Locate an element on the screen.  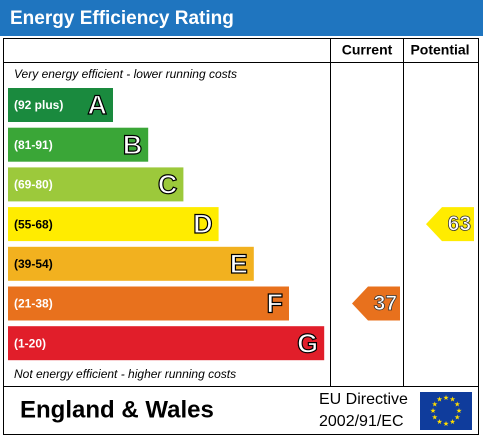
band-range: (69-80) is located at coordinates (33, 185).